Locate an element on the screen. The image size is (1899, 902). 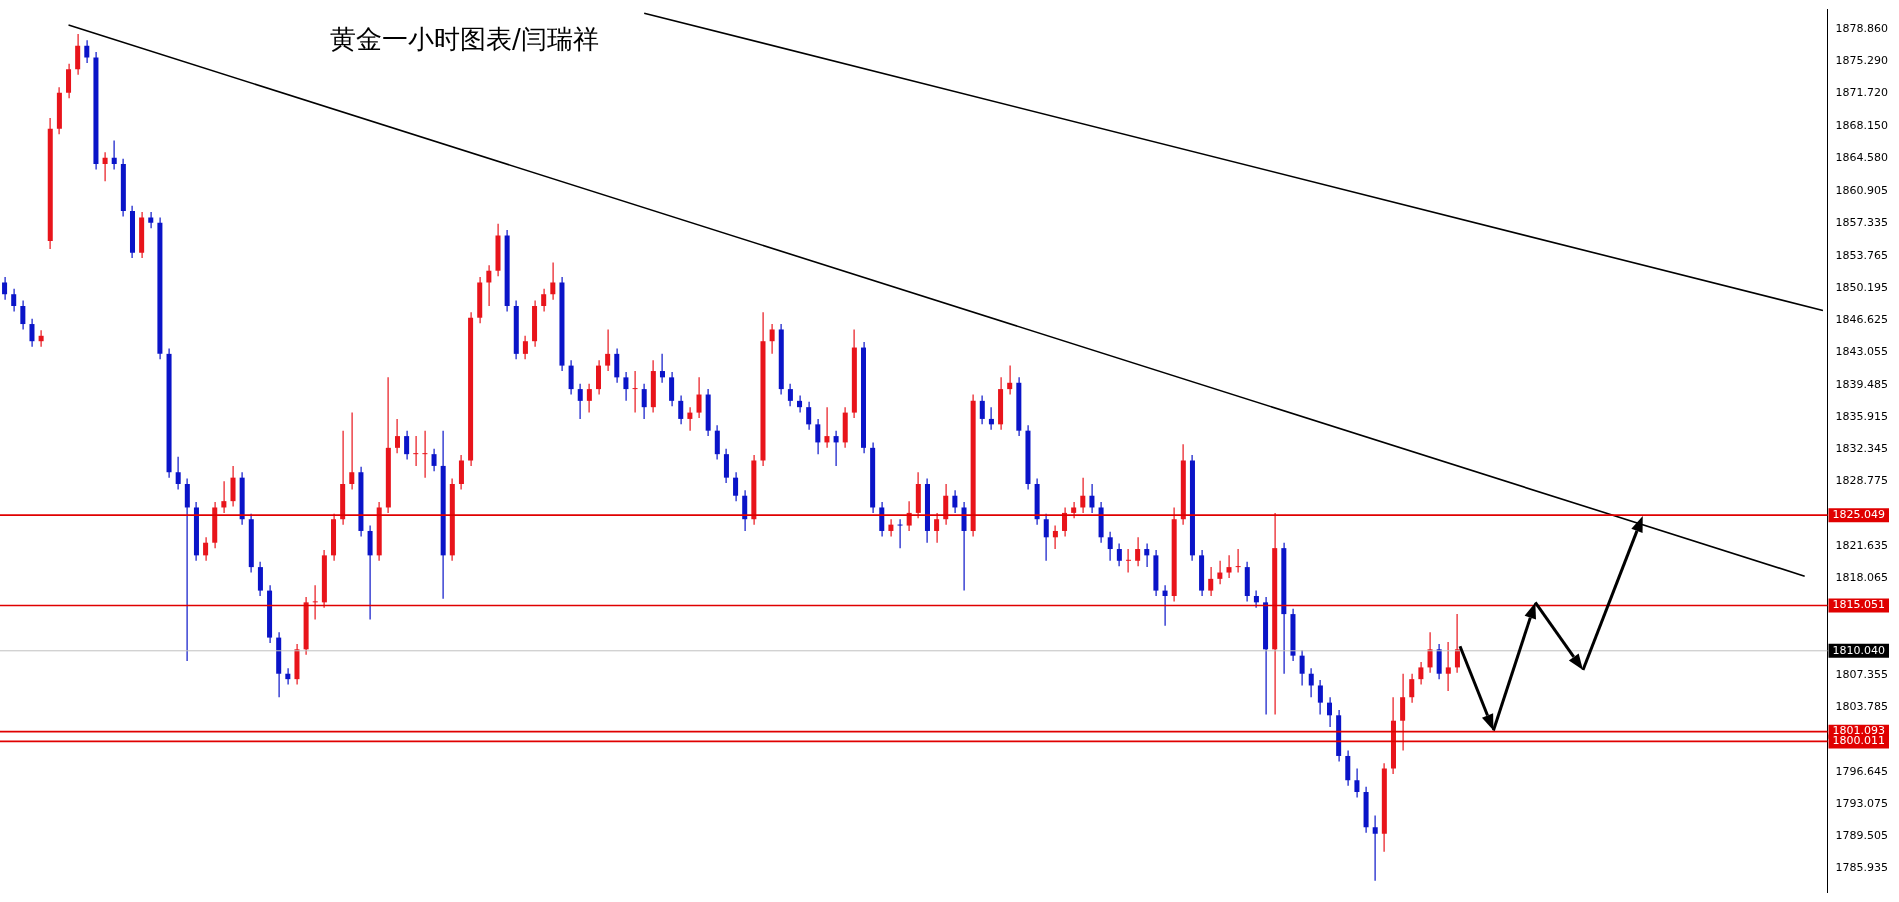
ref-line-label: 1800.011 is located at coordinates (1859, 741).